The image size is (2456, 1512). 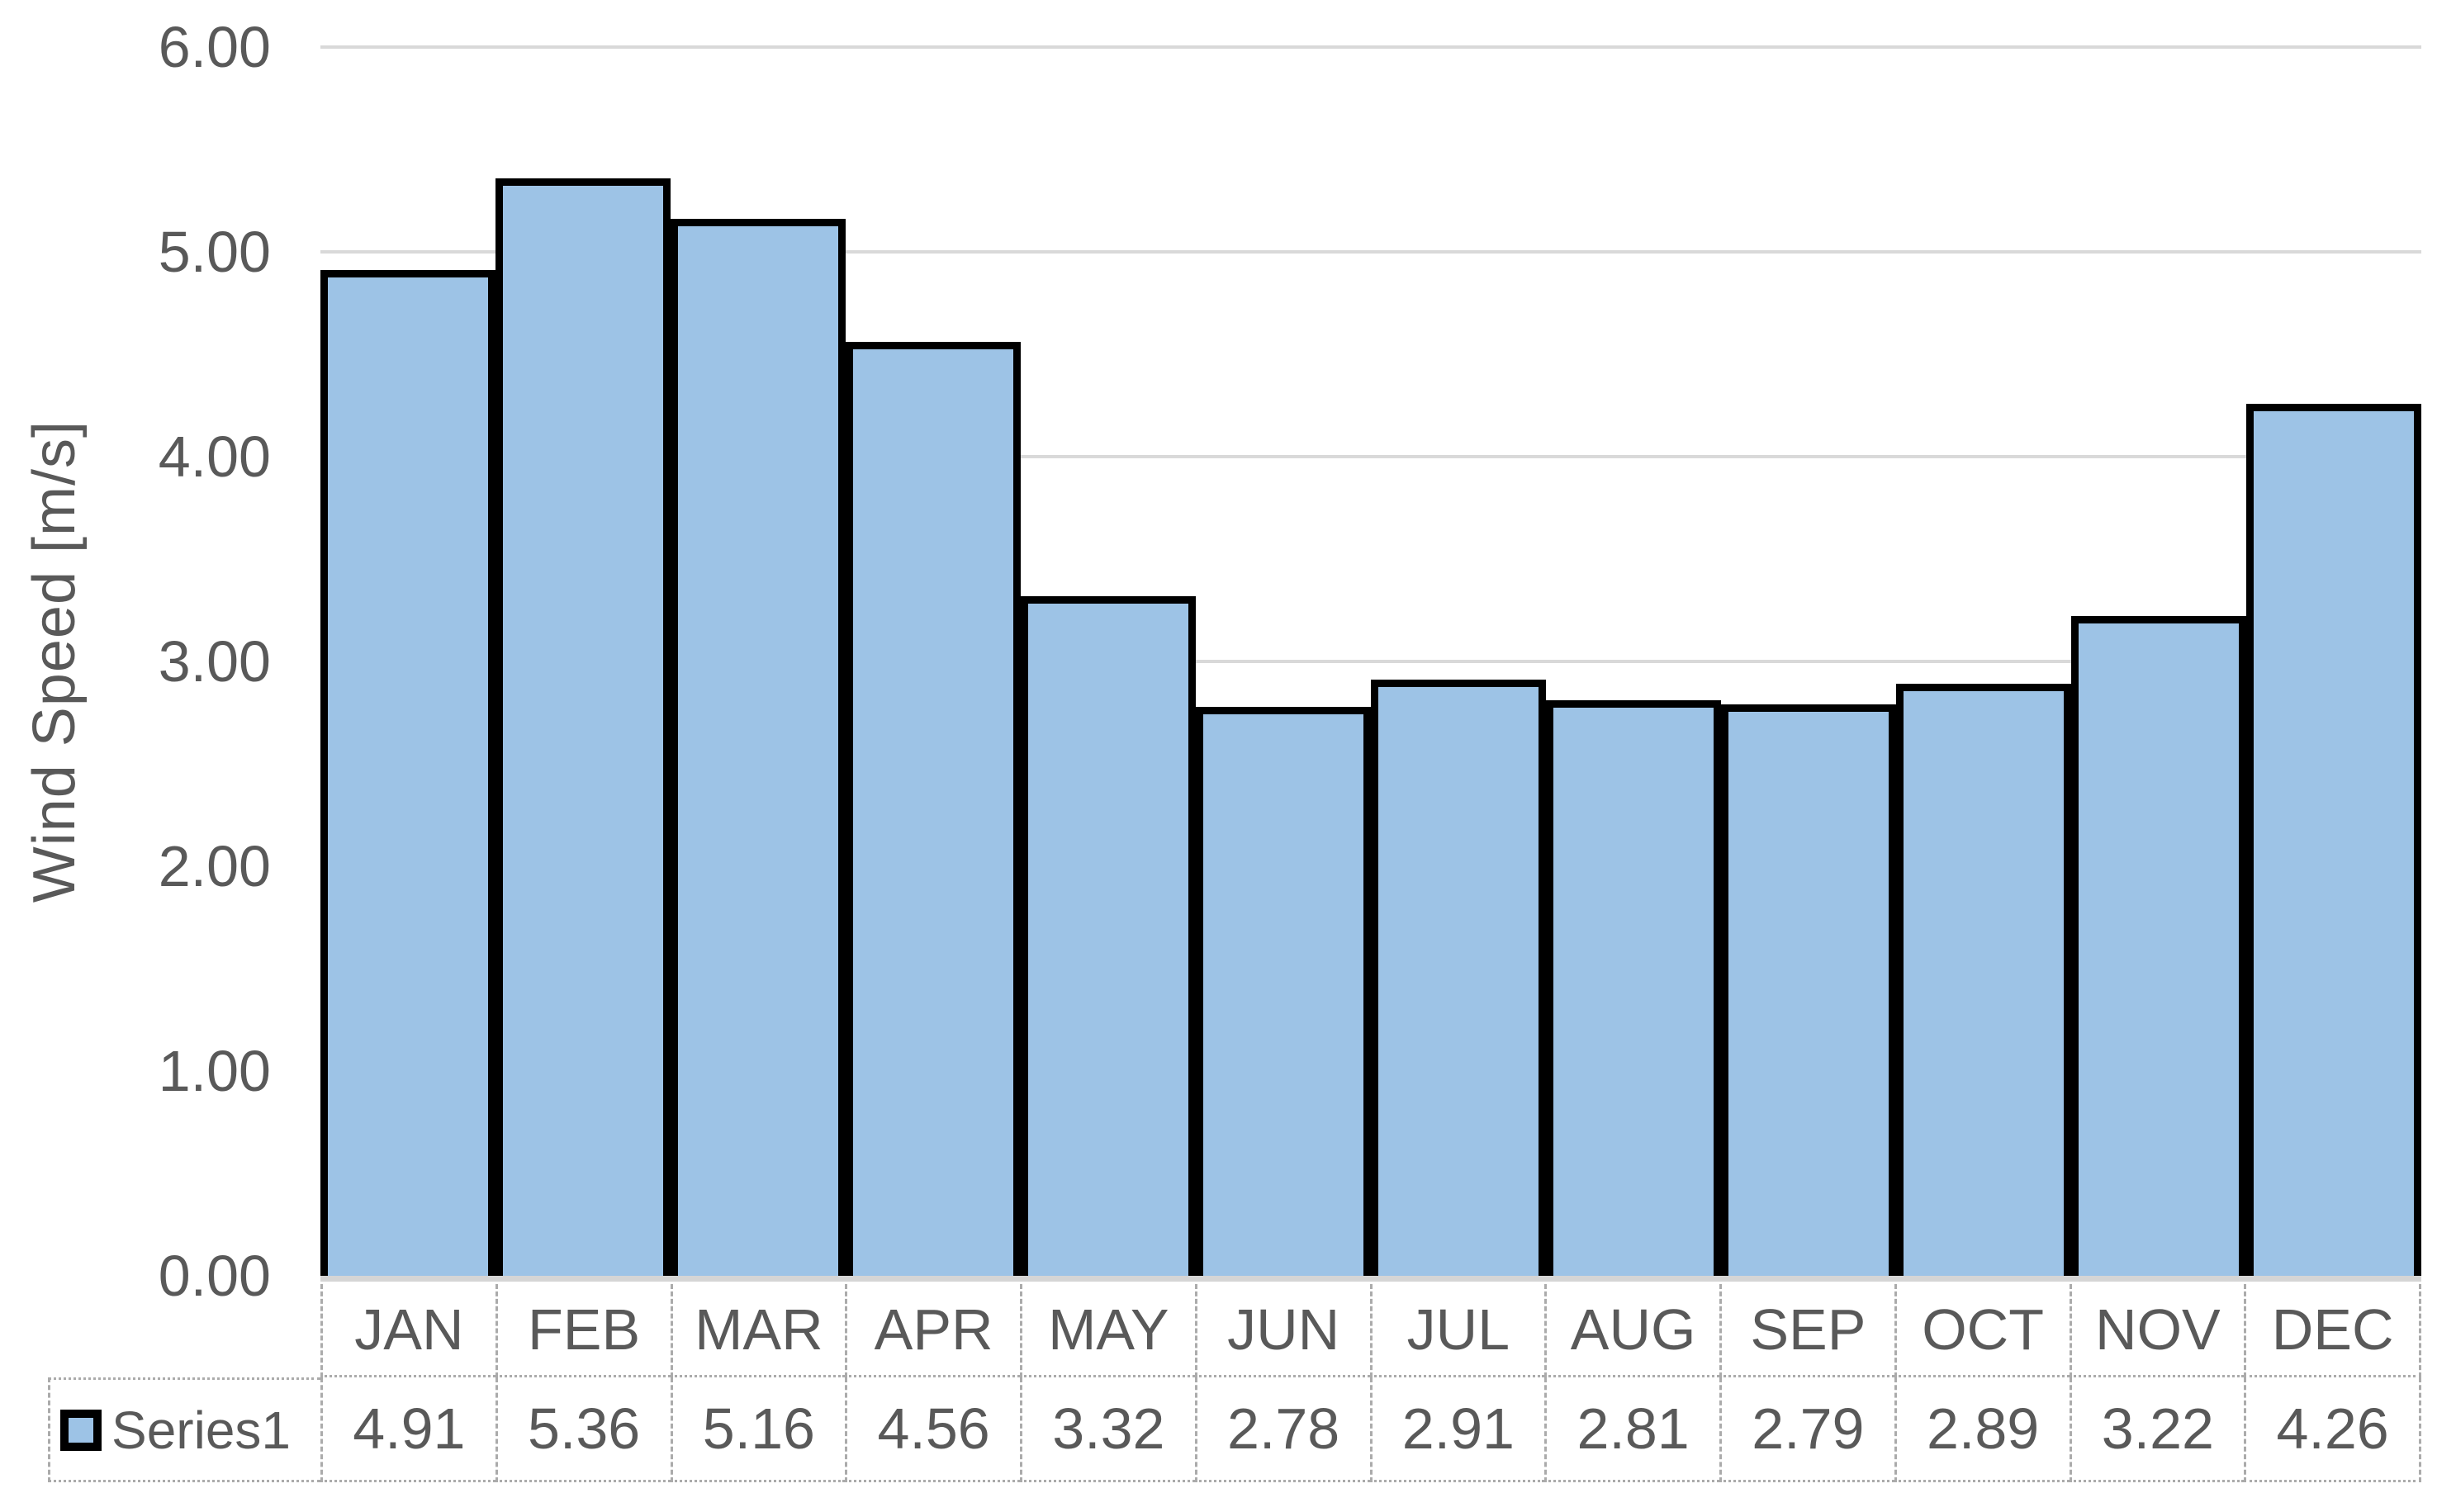 What do you see at coordinates (583, 1429) in the screenshot?
I see `value-cell-feb: 5.36` at bounding box center [583, 1429].